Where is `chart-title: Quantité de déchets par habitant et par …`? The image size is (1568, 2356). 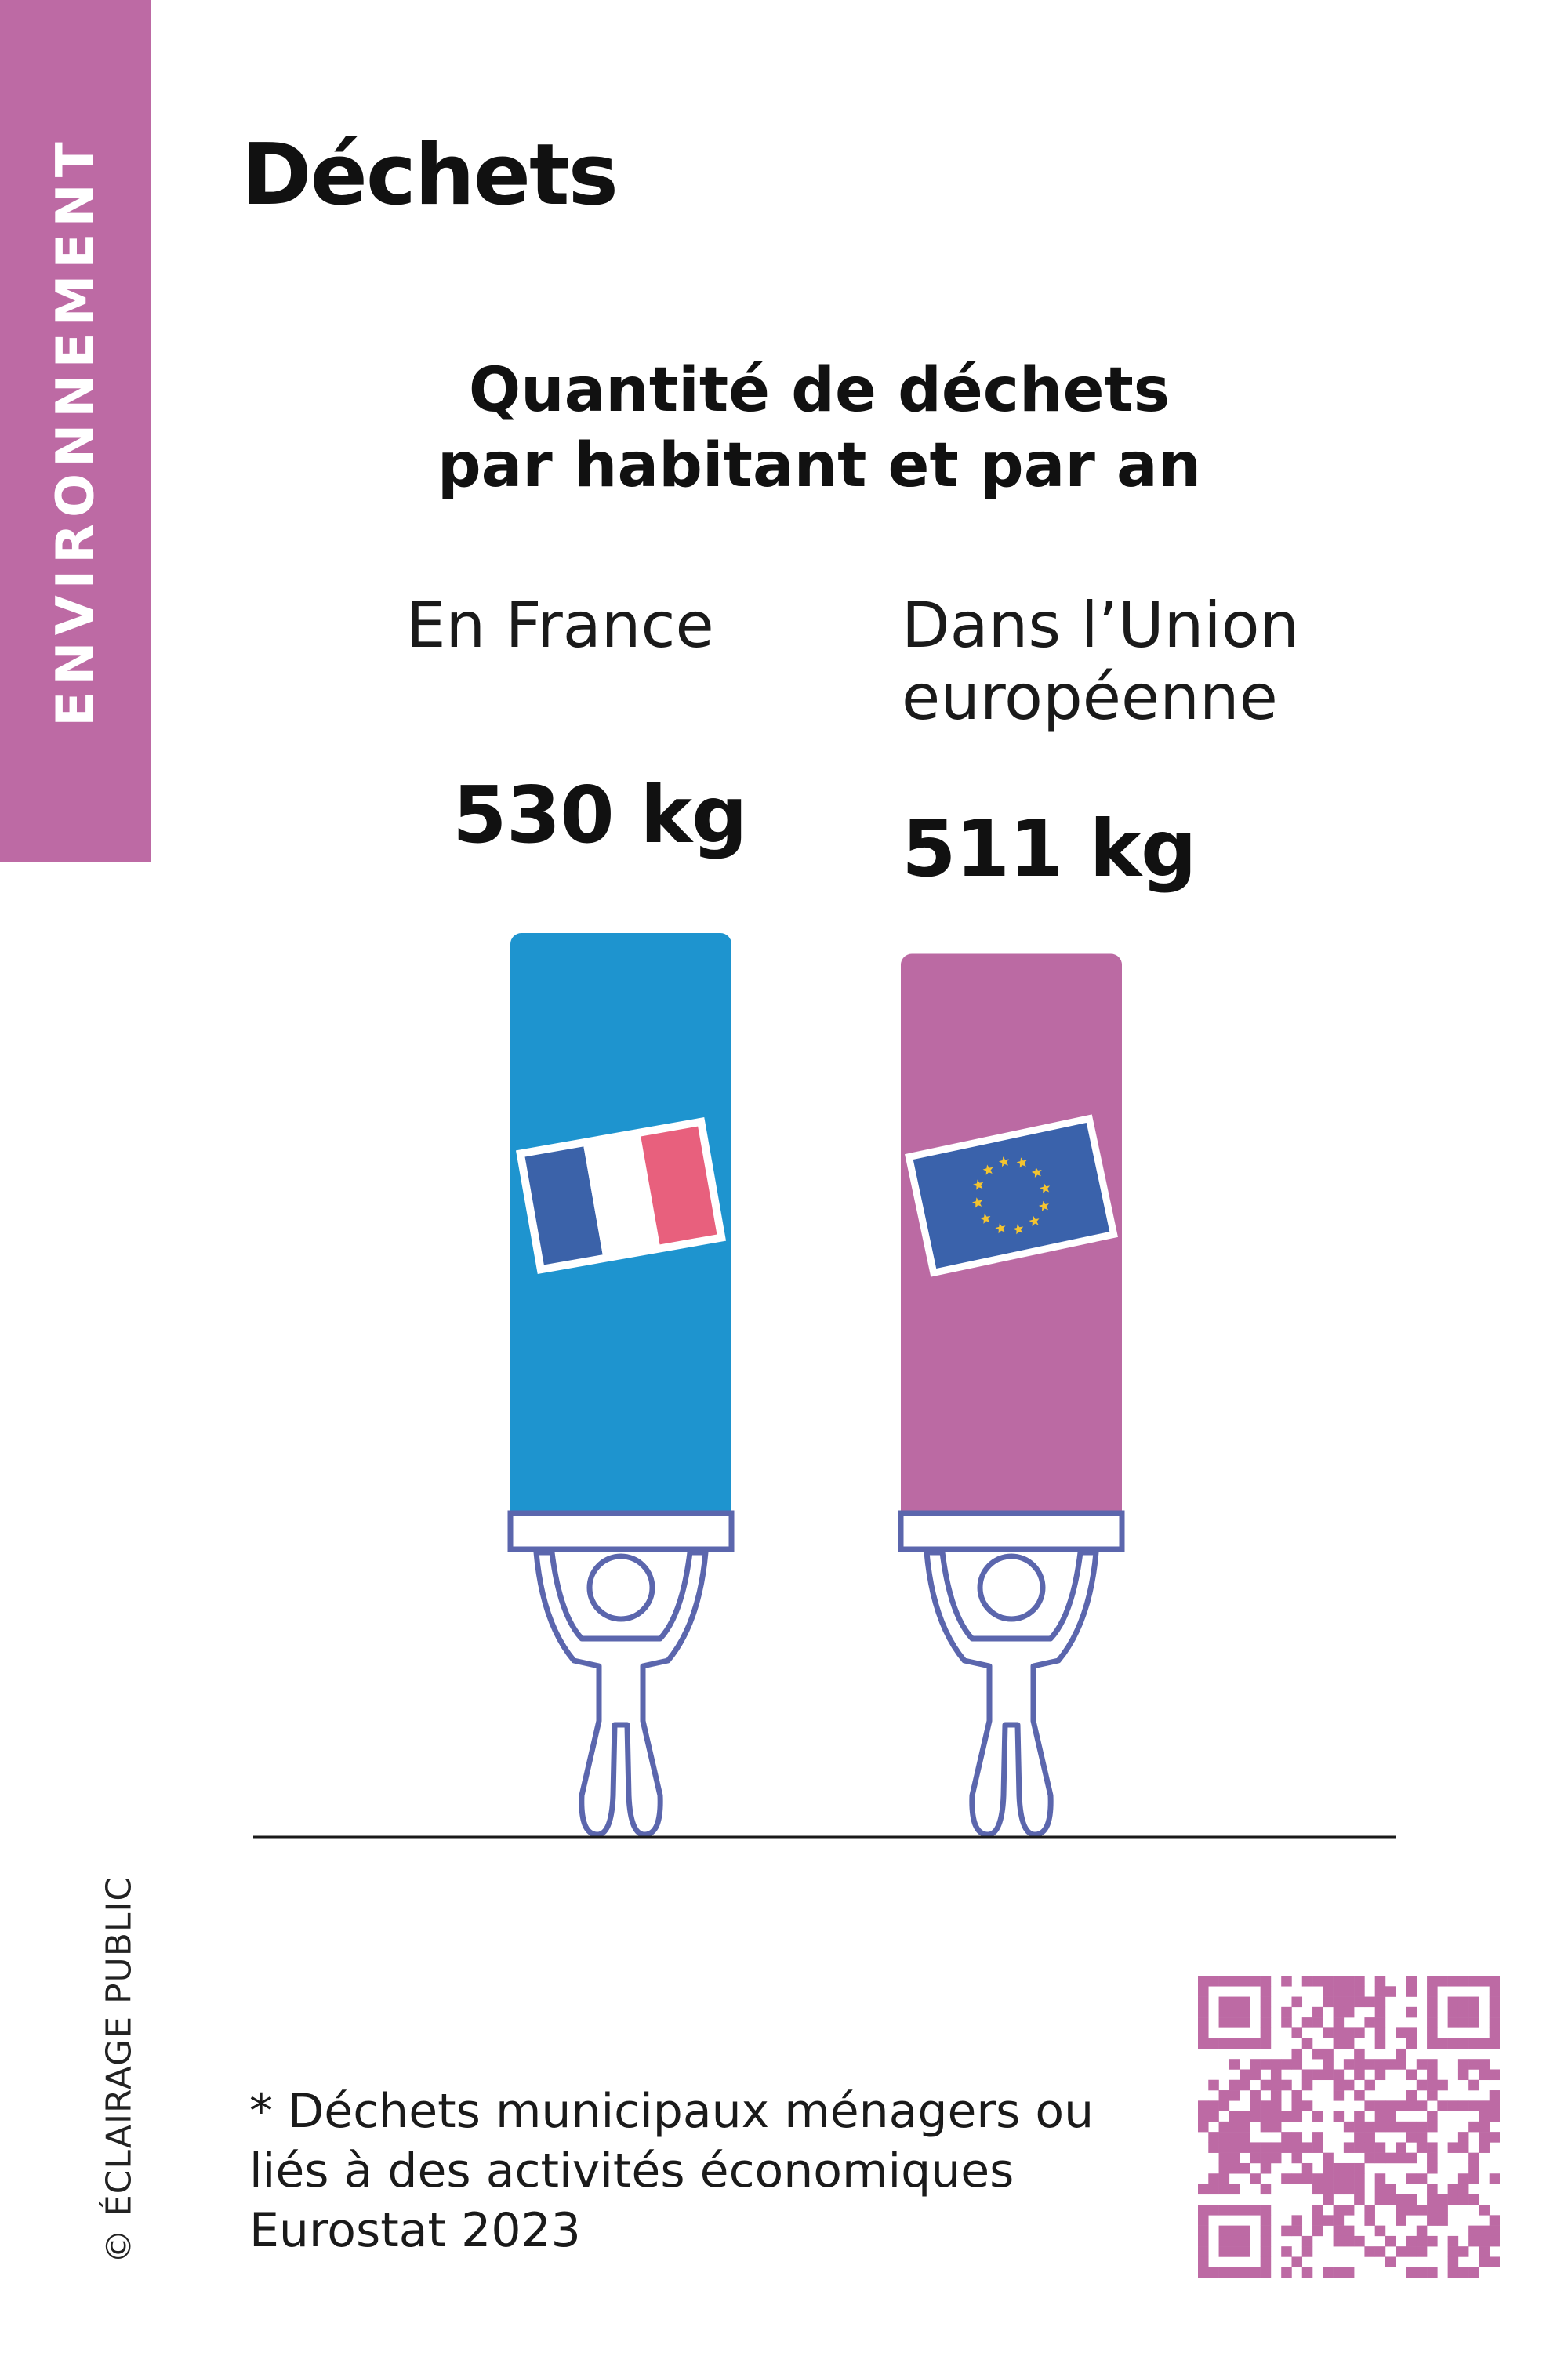 chart-title: Quantité de déchets par habitant et par … is located at coordinates (819, 428).